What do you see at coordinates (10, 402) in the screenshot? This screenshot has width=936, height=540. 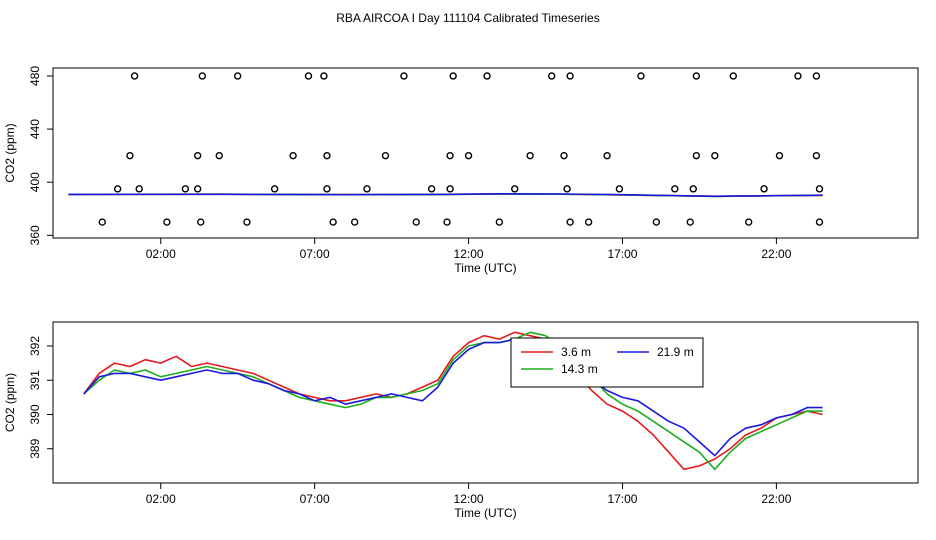 I see `bottom-y-axis-label: CO2 (ppm)` at bounding box center [10, 402].